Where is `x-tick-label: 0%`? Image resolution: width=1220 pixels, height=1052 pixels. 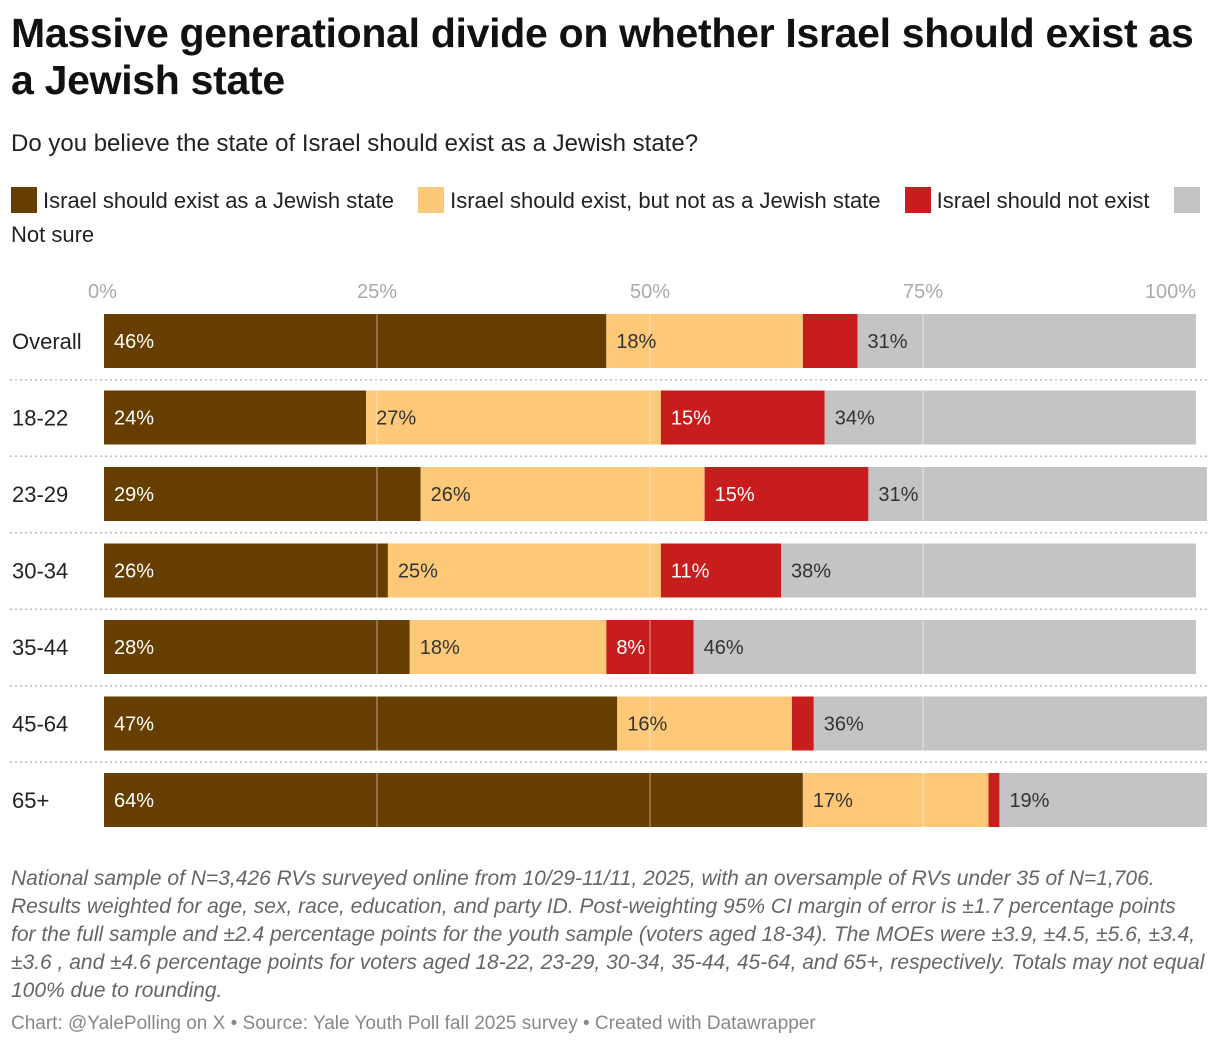 x-tick-label: 0% is located at coordinates (102, 292).